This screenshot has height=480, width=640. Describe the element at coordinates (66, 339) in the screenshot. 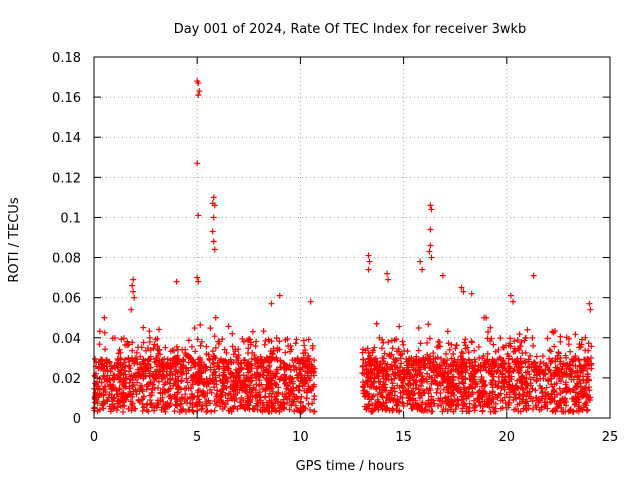

I see `y-tick-label: 0.04` at that location.